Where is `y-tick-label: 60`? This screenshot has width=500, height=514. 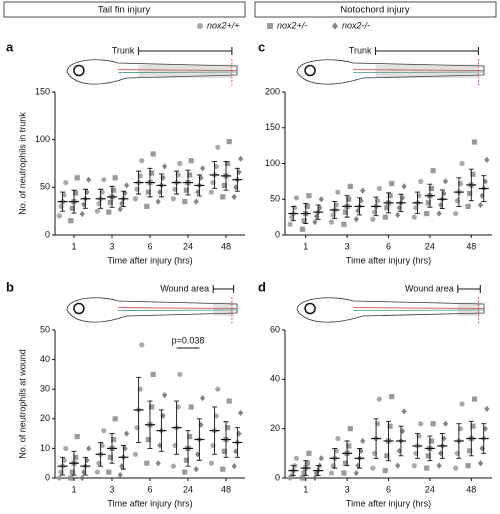 y-tick-label: 60 is located at coordinates (275, 329).